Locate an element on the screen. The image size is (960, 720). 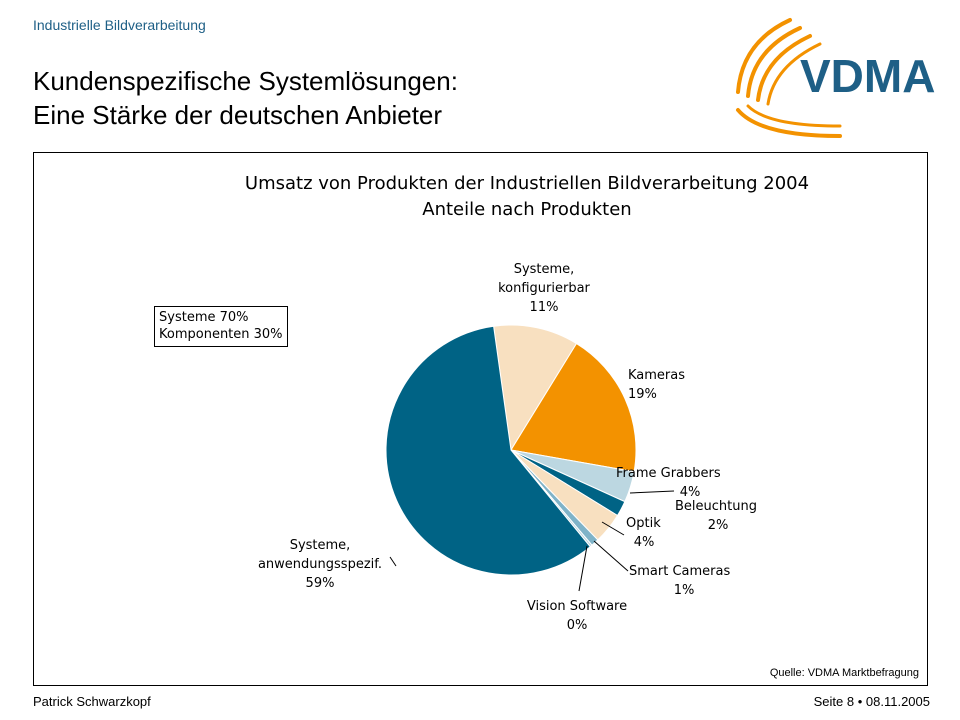
logo-text: VDMA is located at coordinates (867, 76).